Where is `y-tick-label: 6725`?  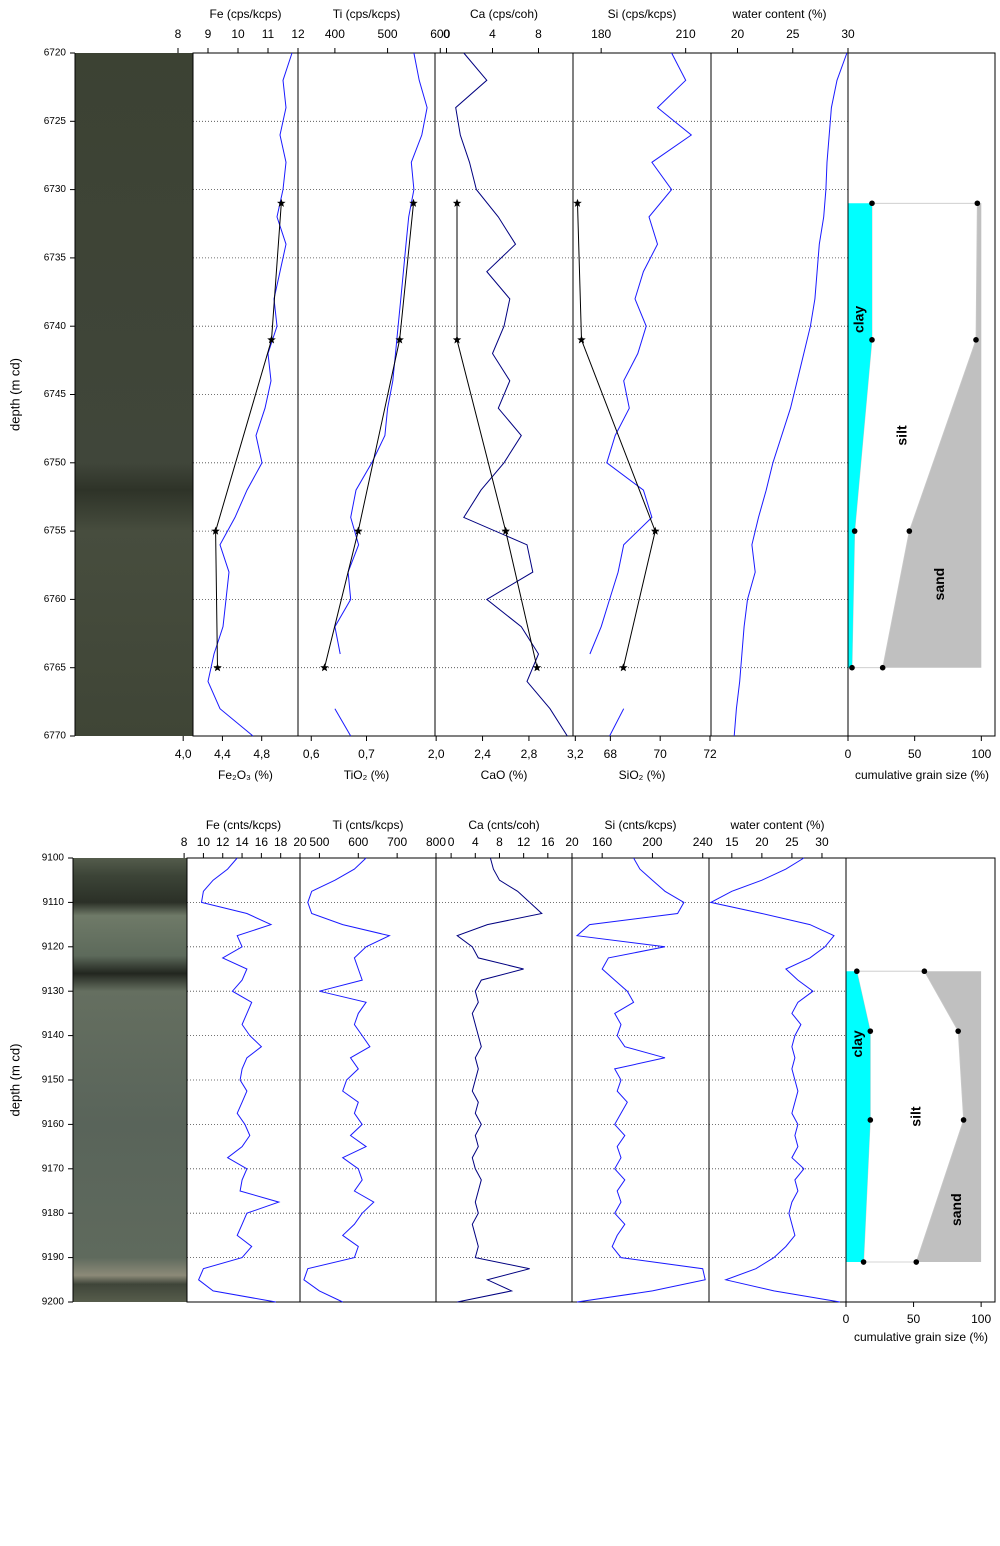
y-tick-label: 6725 is located at coordinates (55, 121).